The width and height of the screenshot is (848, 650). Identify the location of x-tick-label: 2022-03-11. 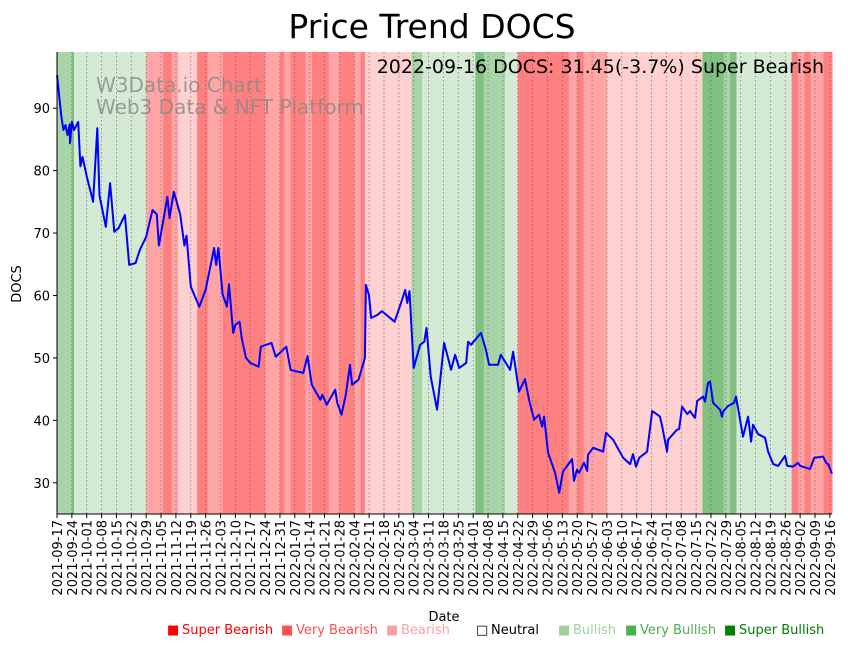
(430, 558).